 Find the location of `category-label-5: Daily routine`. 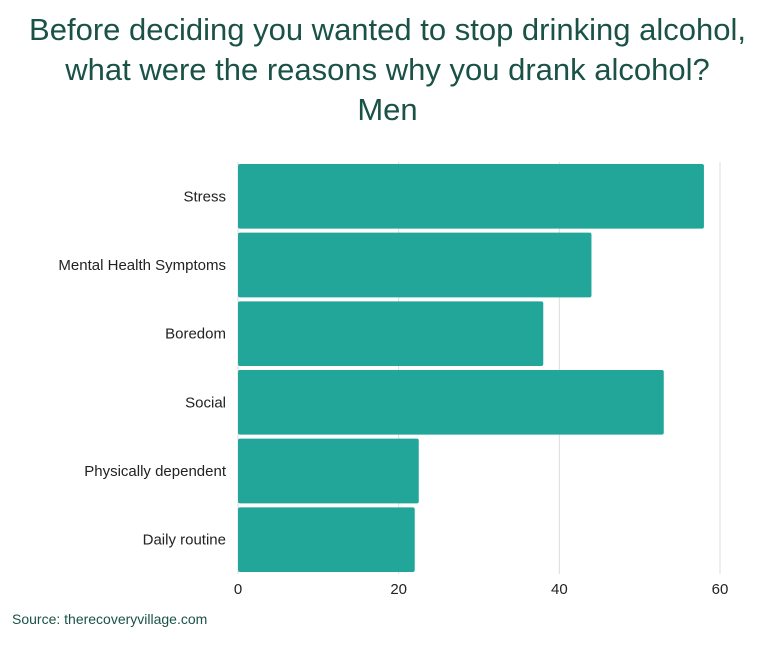

category-label-5: Daily routine is located at coordinates (184, 540).